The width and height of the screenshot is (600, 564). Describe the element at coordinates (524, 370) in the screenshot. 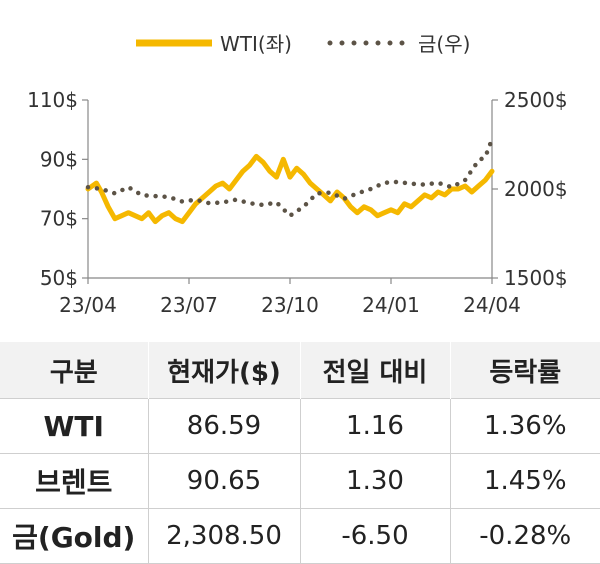

I see `header-change-rate: 등락률` at that location.